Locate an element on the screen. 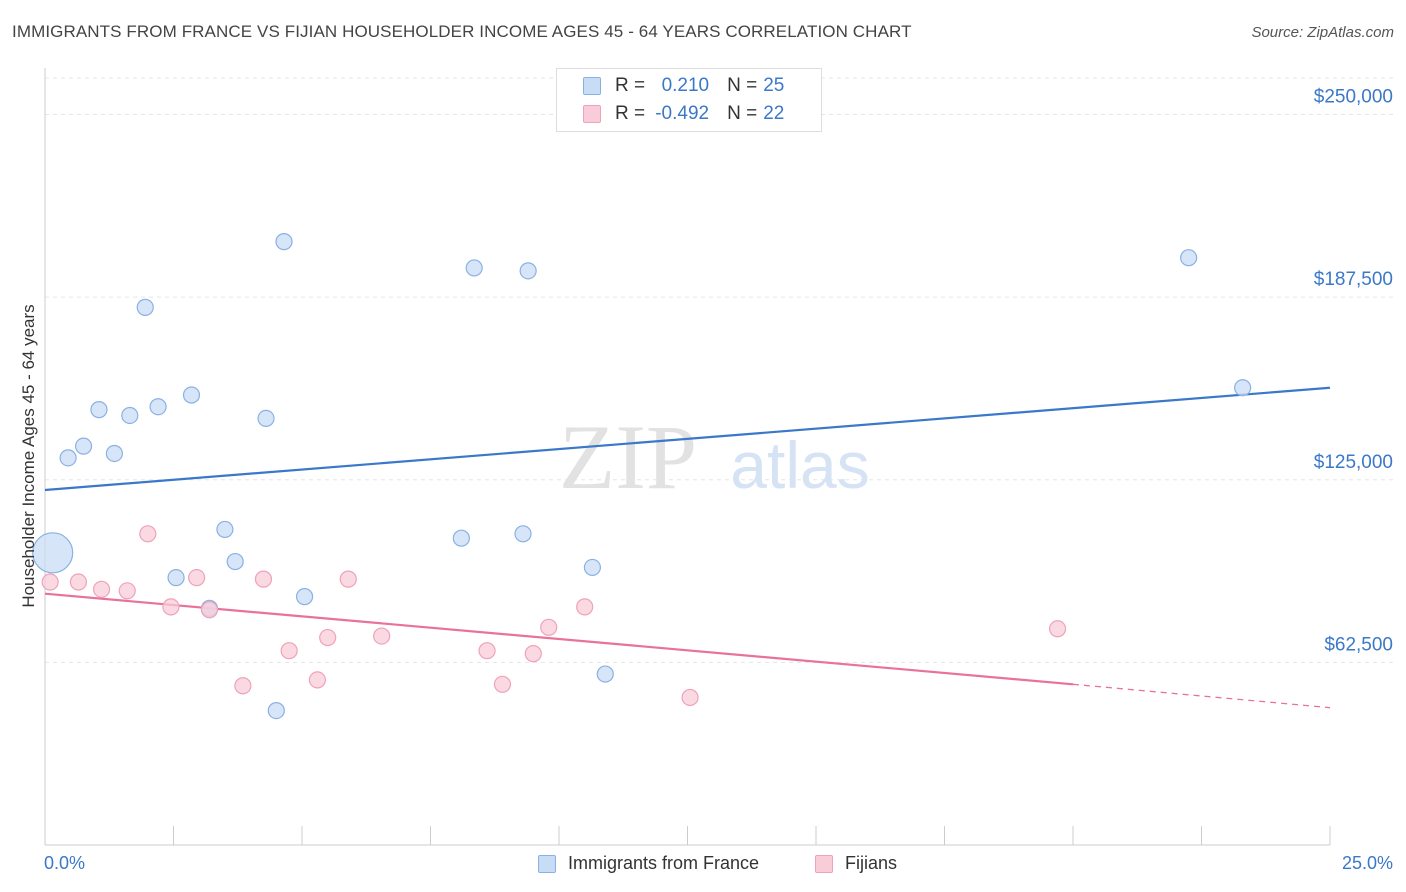 The width and height of the screenshot is (1406, 892). series-legend: Immigrants from France Fijians is located at coordinates (703, 865).